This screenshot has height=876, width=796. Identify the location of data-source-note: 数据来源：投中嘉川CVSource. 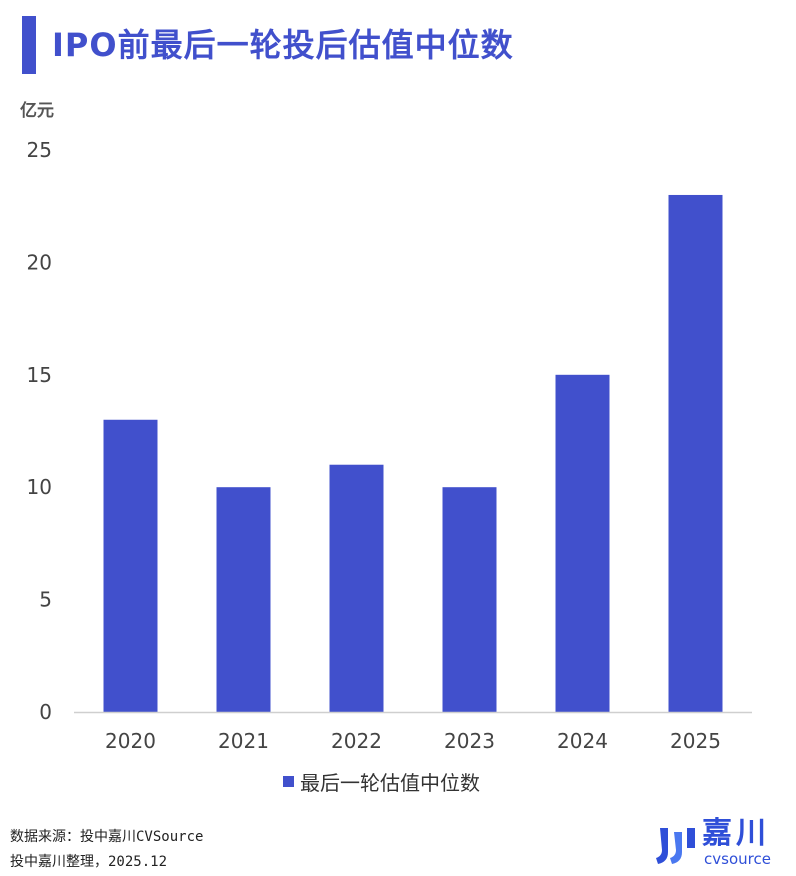
(107, 837).